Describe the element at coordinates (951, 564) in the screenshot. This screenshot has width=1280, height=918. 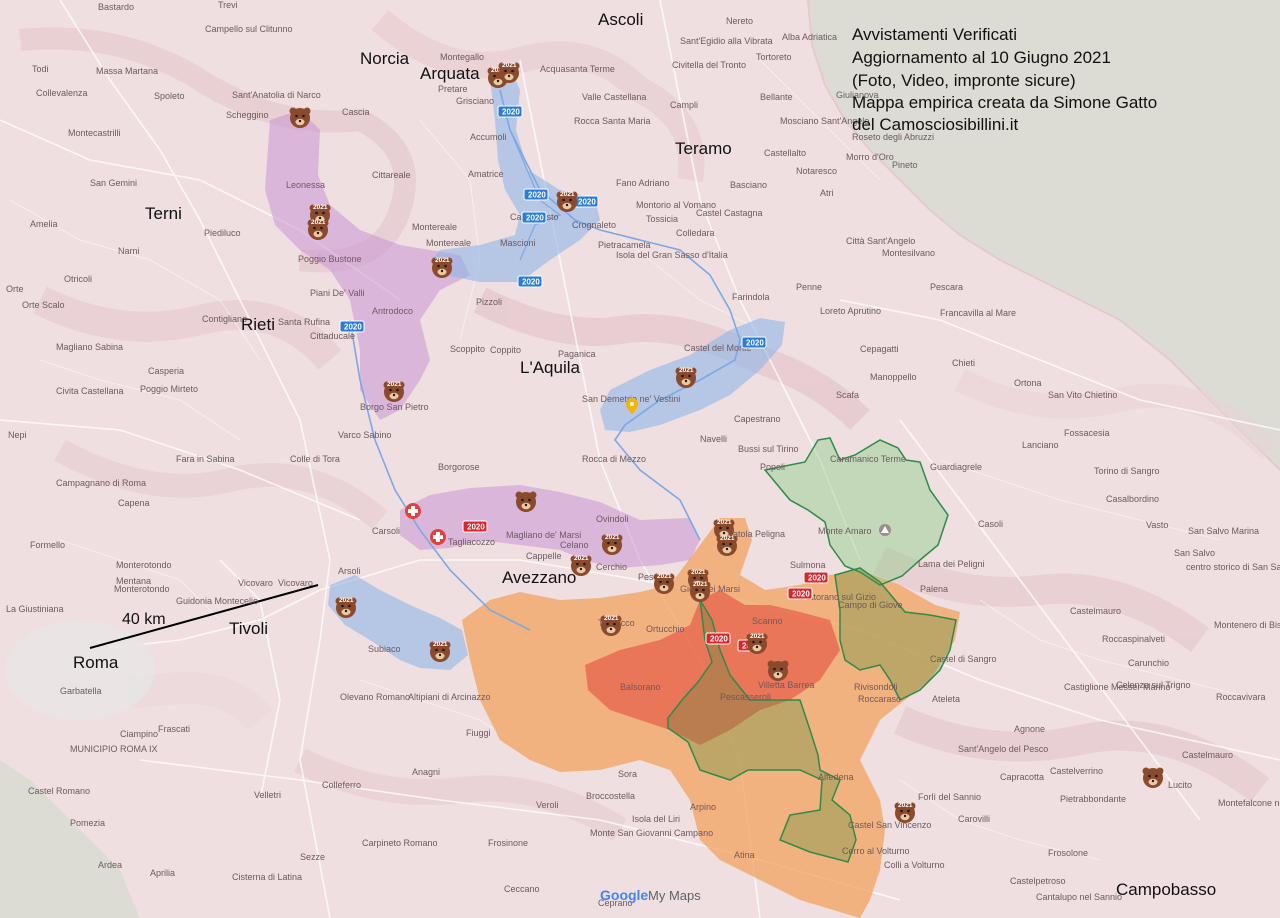
I see `place-label: Lama dei Peligni` at that location.